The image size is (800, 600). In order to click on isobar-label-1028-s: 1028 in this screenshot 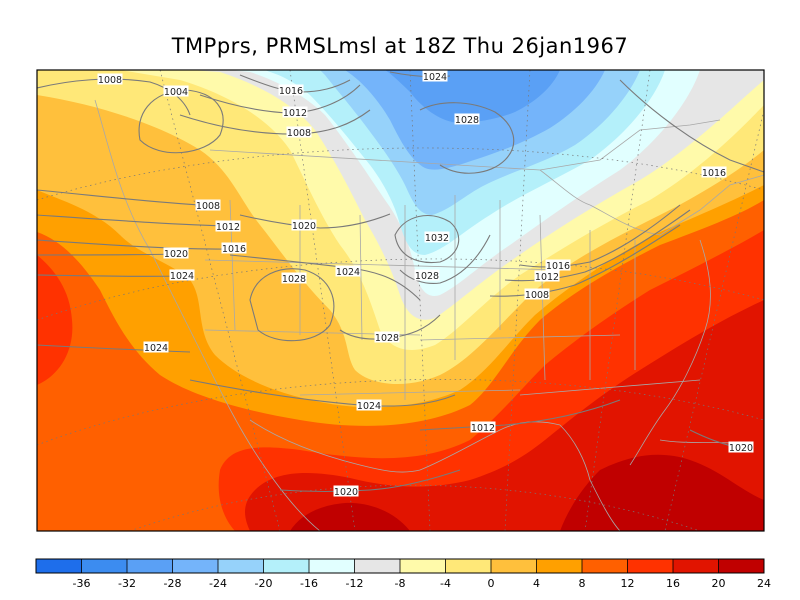, I will do `click(387, 337)`.